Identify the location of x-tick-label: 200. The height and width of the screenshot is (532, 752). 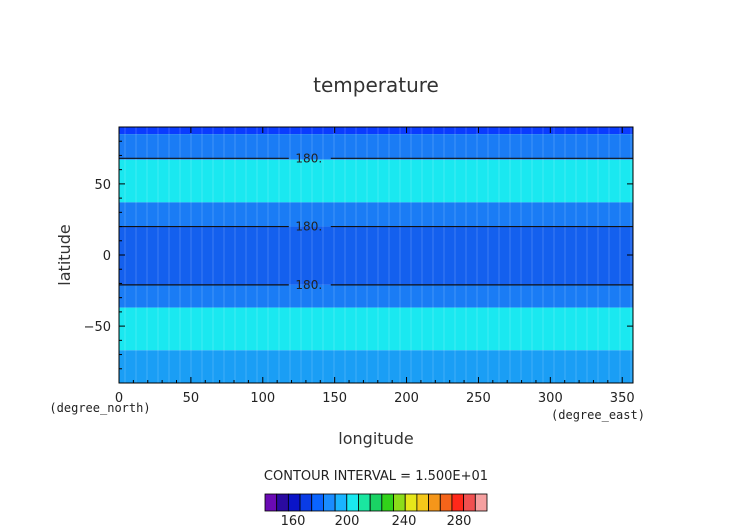
(406, 398).